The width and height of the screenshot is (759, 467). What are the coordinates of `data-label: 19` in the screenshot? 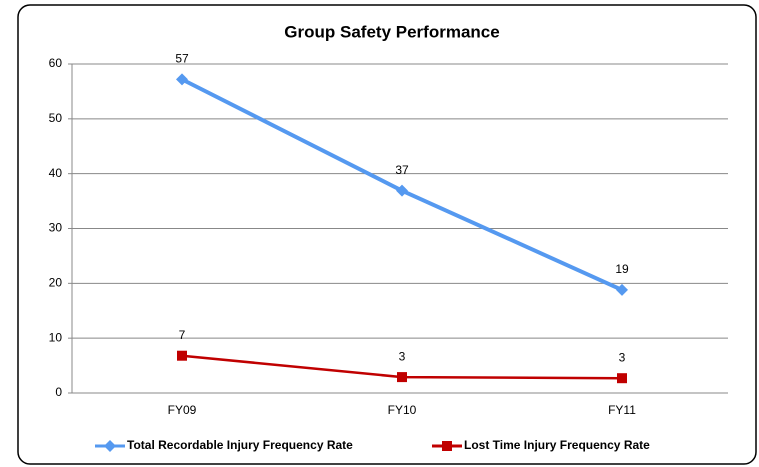 It's located at (622, 269).